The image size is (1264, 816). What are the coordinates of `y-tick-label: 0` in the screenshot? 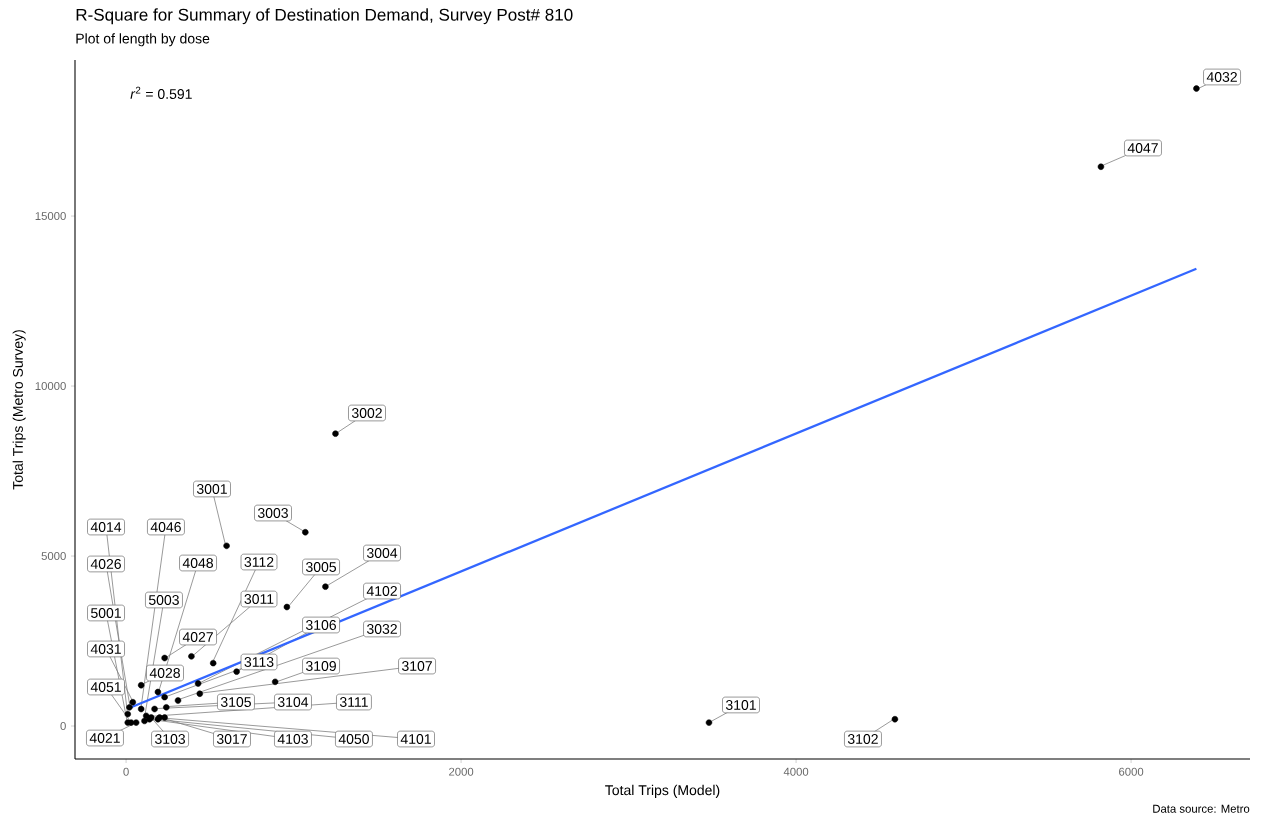 It's located at (63, 726).